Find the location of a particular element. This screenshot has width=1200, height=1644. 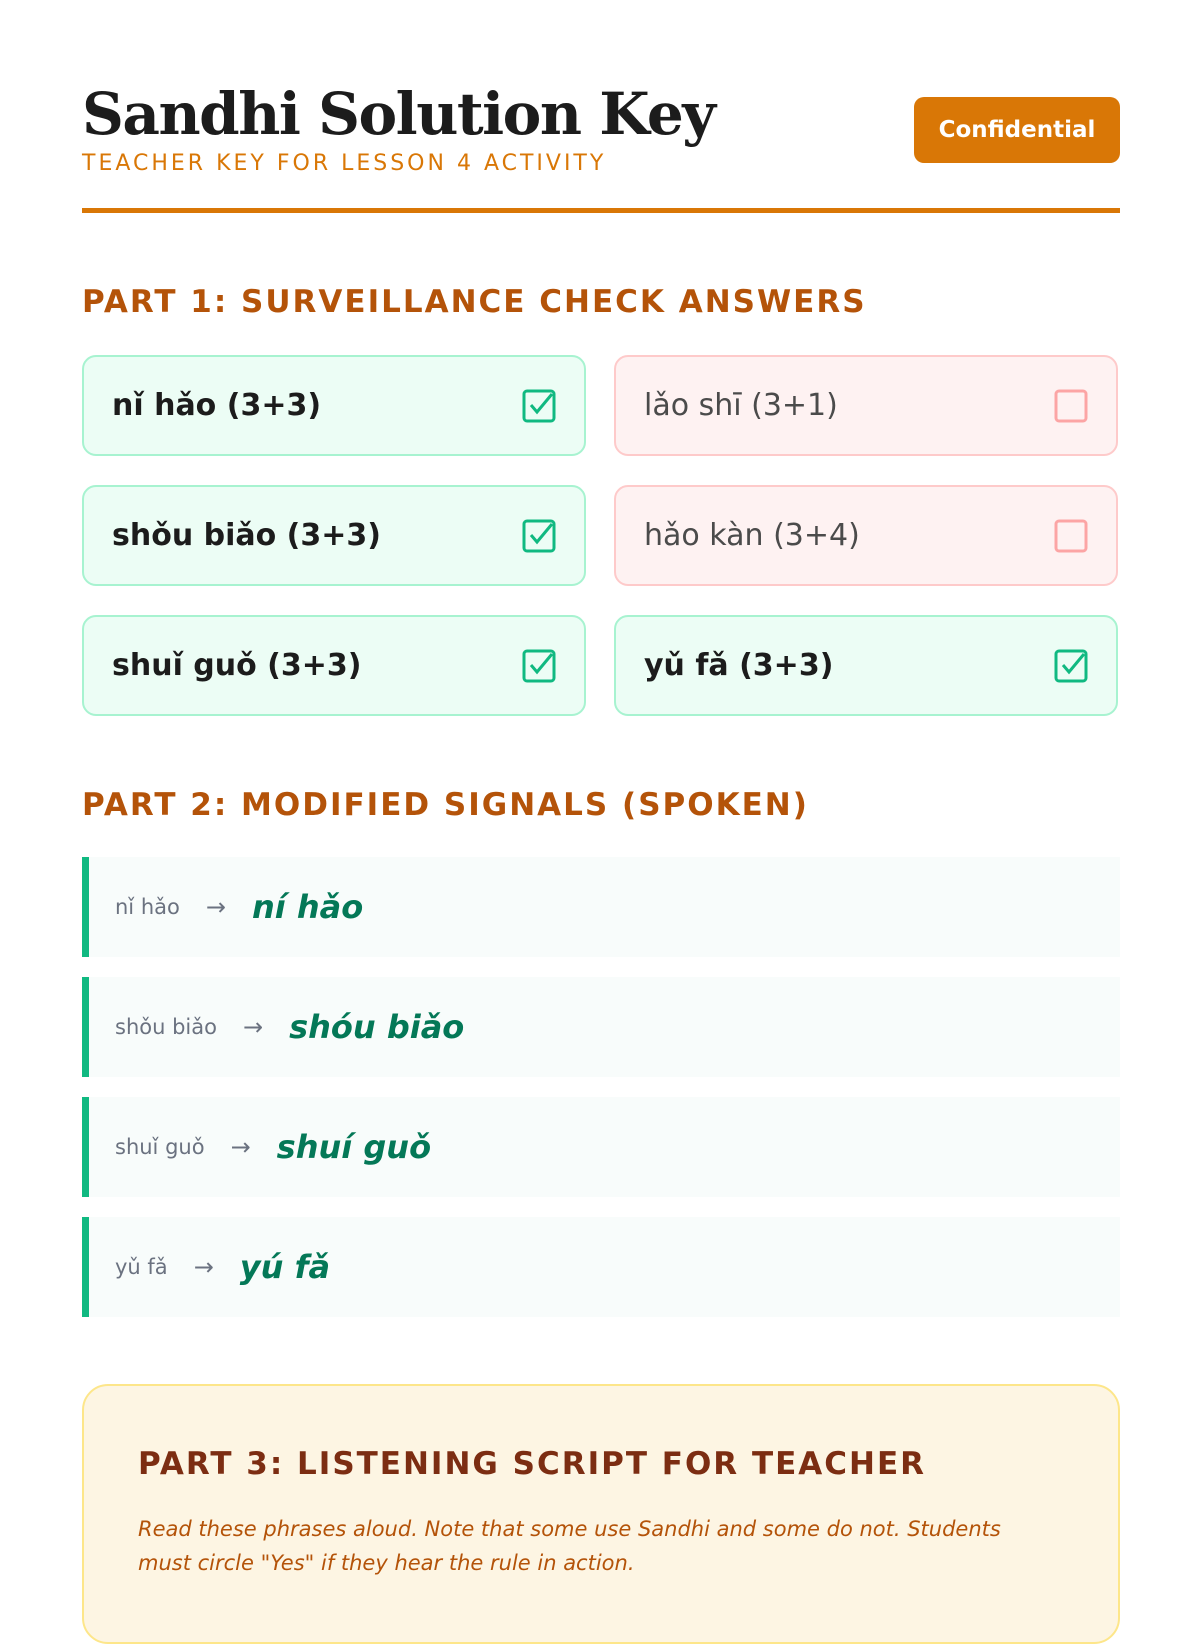

answer-card: yǔ fǎ (3+3) is located at coordinates (866, 665).